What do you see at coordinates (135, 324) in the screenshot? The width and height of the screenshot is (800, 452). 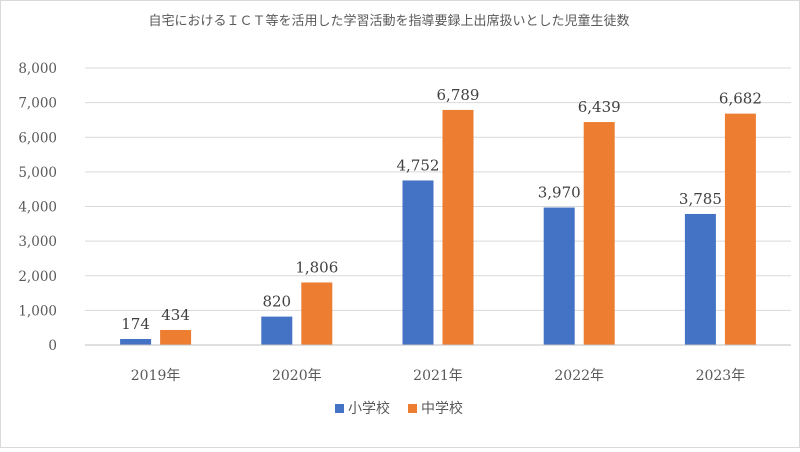 I see `data-label: 174` at bounding box center [135, 324].